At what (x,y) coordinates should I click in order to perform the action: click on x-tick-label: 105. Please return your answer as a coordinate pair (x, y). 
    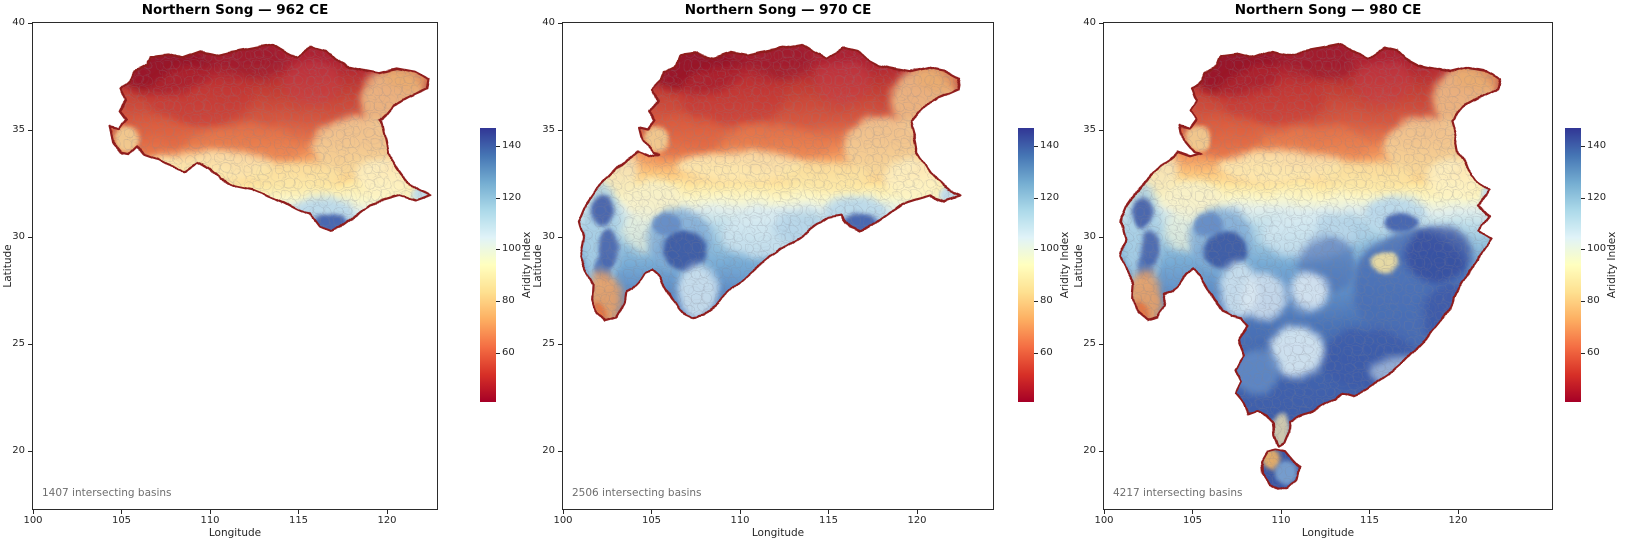
    Looking at the image, I should click on (121, 520).